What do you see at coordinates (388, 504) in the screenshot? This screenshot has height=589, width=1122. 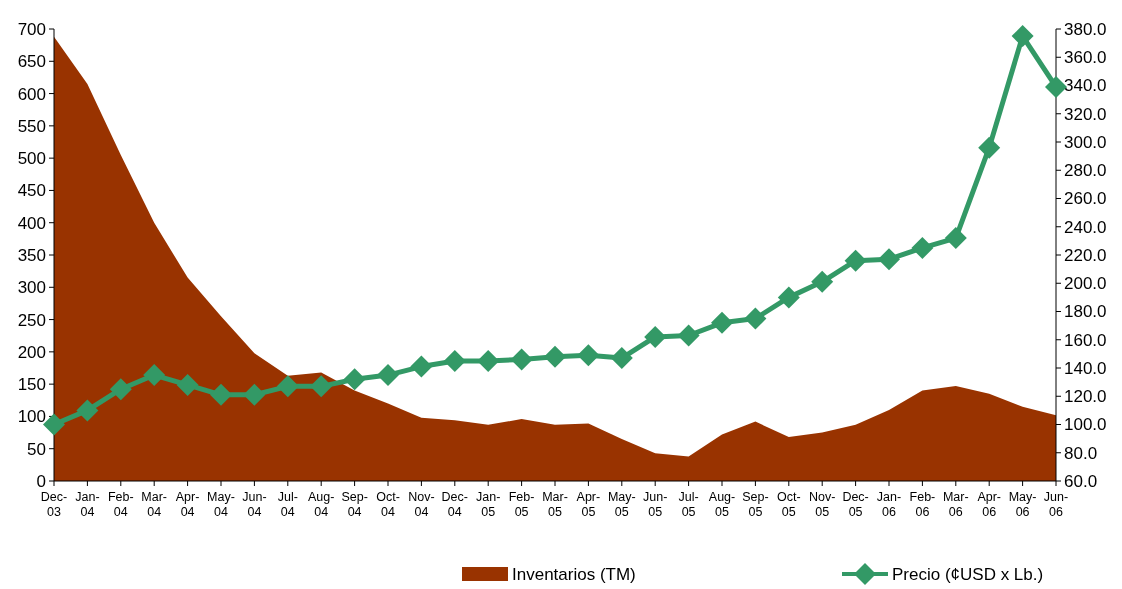 I see `x-tick-label: Oct-04` at bounding box center [388, 504].